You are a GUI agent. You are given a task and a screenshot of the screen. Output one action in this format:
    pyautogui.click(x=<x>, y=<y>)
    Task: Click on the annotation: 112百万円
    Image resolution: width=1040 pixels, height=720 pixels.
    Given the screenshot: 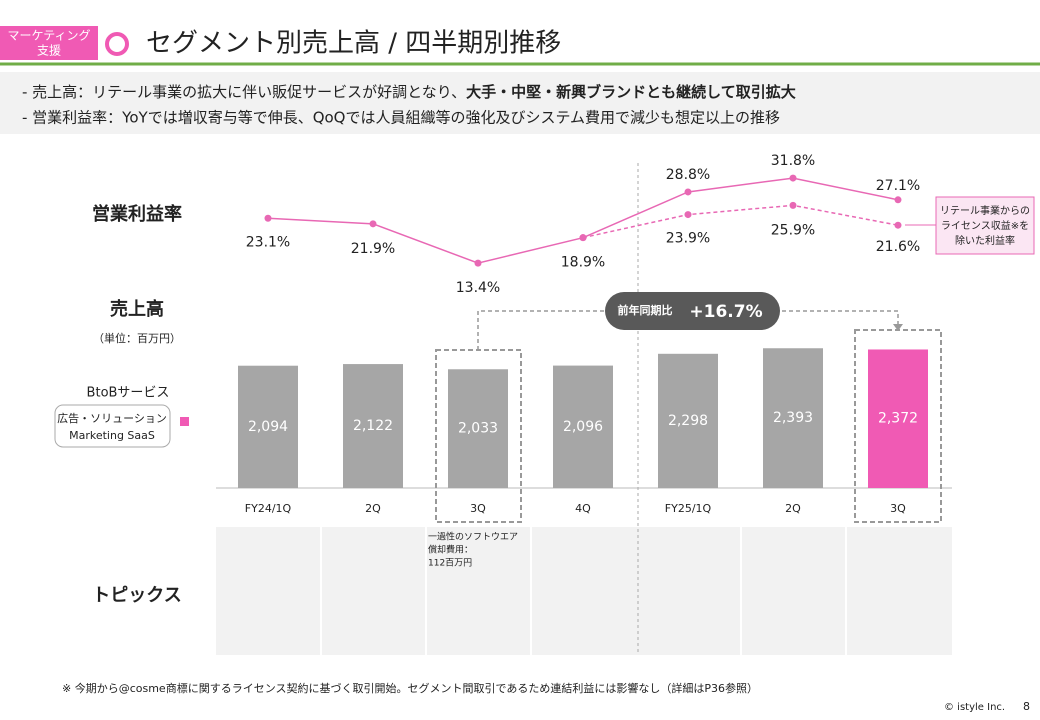 What is the action you would take?
    pyautogui.click(x=450, y=563)
    